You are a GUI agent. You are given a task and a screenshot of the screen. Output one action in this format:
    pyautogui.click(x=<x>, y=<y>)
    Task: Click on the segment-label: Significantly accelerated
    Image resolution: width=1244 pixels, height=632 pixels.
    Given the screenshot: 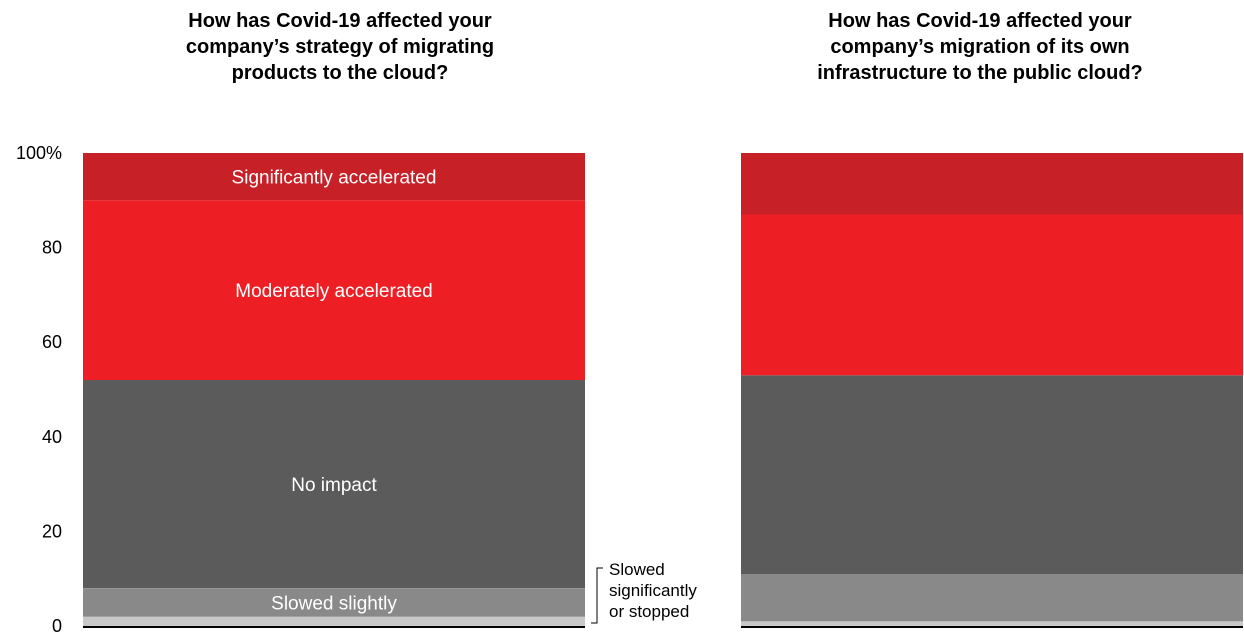 What is the action you would take?
    pyautogui.click(x=334, y=178)
    